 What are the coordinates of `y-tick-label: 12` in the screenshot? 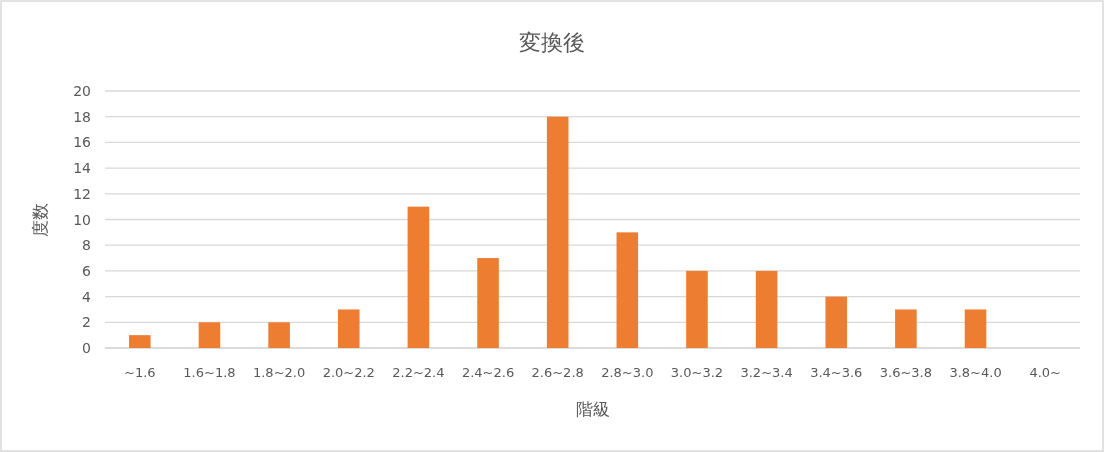 It's located at (82, 193).